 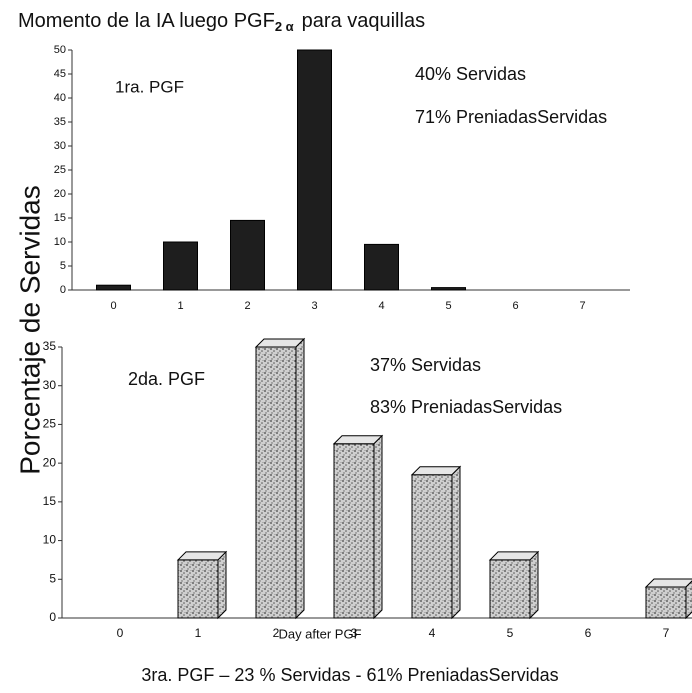 What do you see at coordinates (425, 365) in the screenshot?
I see `annotation: 37% Servidas` at bounding box center [425, 365].